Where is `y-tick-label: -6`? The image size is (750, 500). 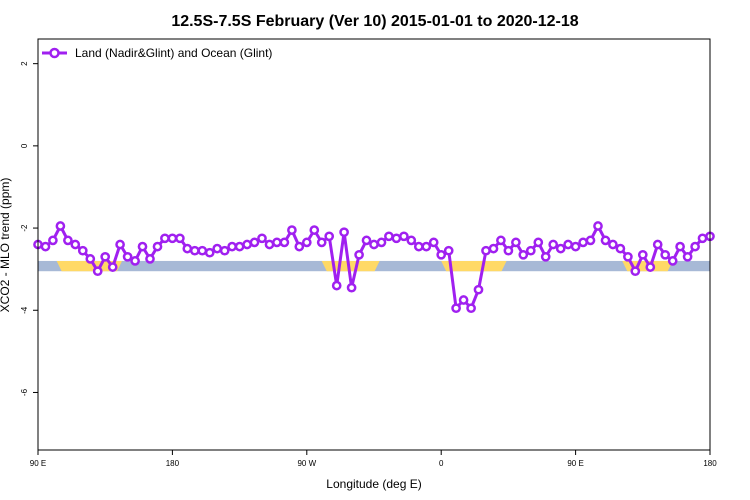 y-tick-label: -6 is located at coordinates (24, 392).